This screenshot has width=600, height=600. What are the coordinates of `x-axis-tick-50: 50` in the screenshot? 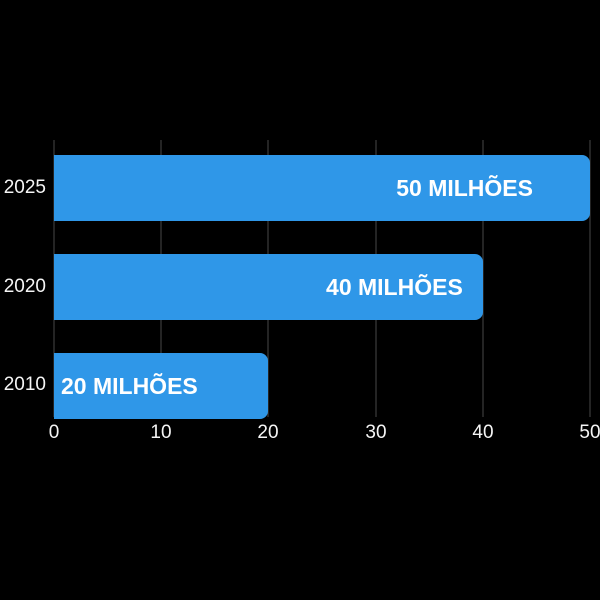 It's located at (589, 432).